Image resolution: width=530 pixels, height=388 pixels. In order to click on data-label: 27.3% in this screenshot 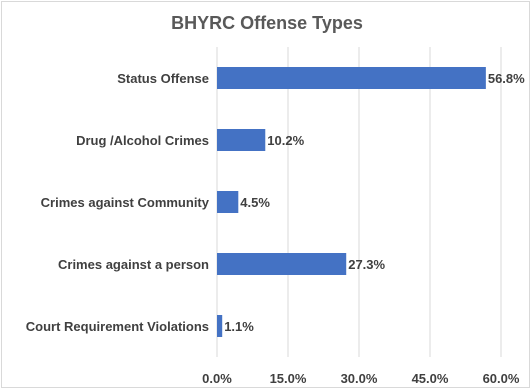, I will do `click(366, 264)`.